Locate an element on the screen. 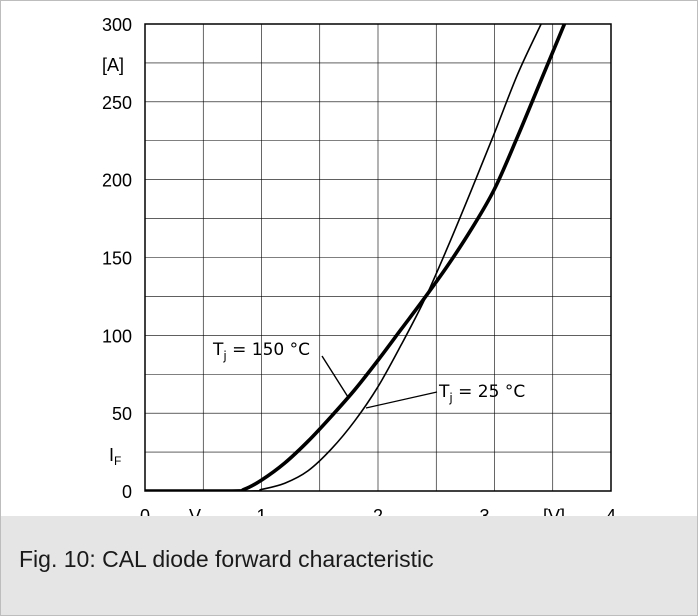 The width and height of the screenshot is (698, 616). y-tick-label: 250 is located at coordinates (117, 103).